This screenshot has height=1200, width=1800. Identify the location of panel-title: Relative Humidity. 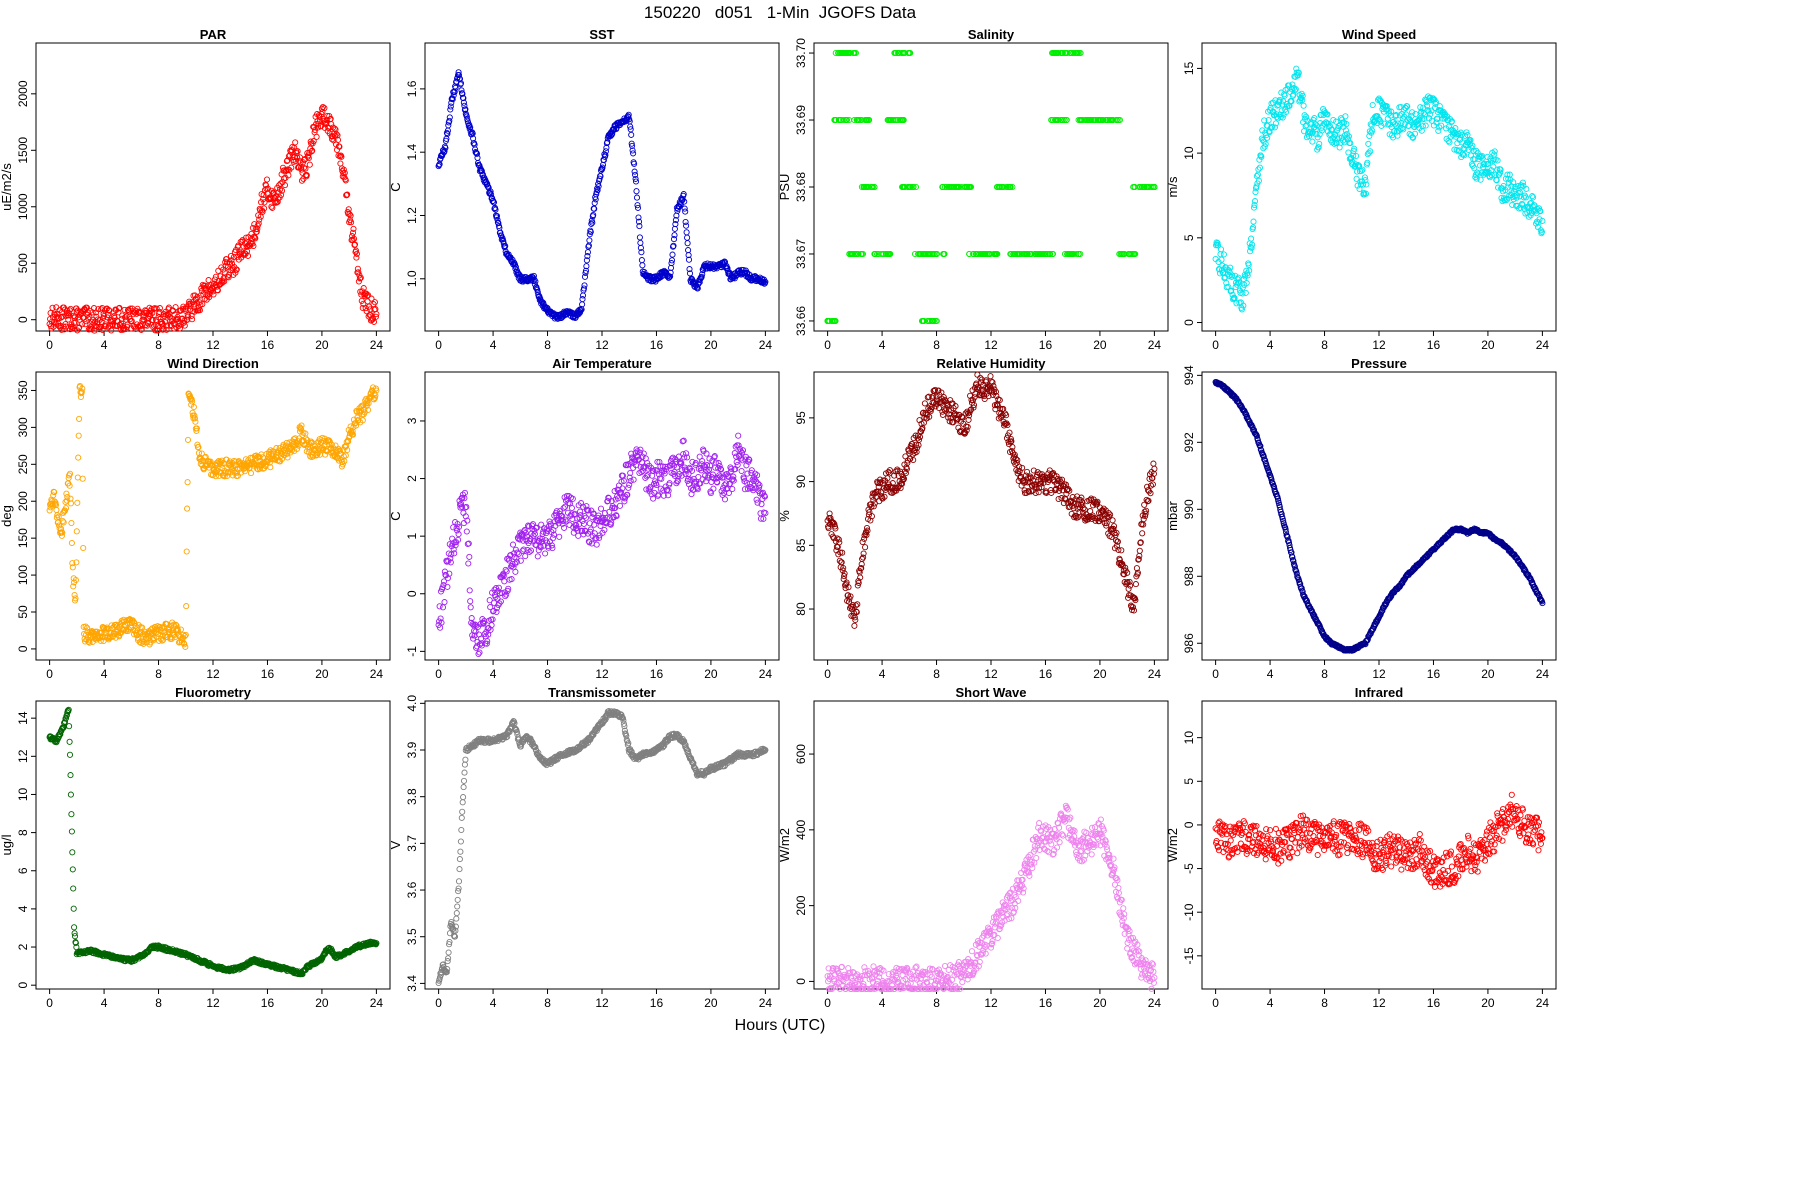
(991, 363).